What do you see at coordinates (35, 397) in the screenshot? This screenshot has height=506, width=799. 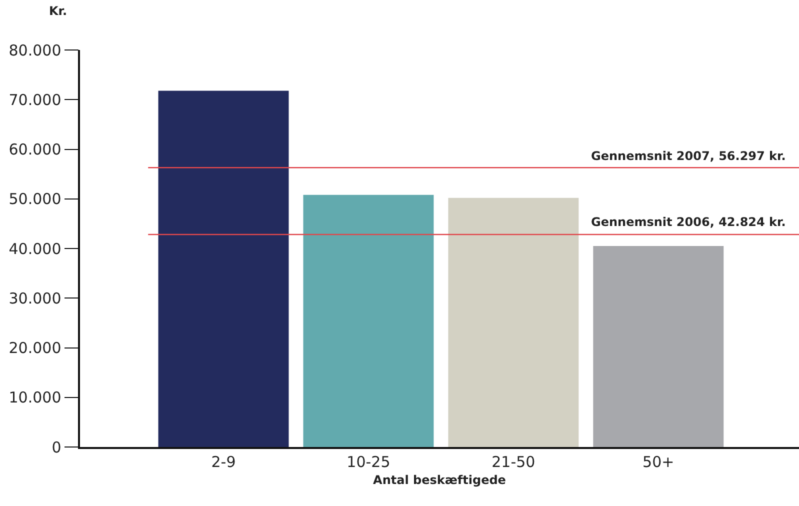 I see `y-tick-label: 10.000` at bounding box center [35, 397].